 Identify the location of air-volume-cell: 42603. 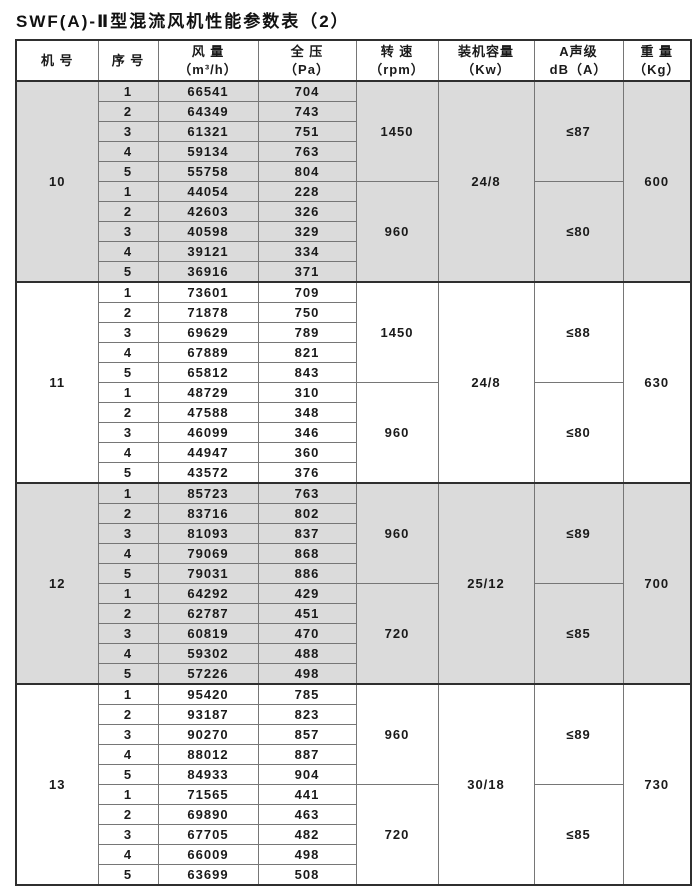
(208, 211).